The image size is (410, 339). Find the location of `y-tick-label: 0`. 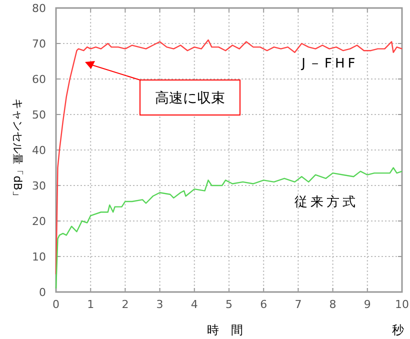

y-tick-label: 0 is located at coordinates (42, 292).